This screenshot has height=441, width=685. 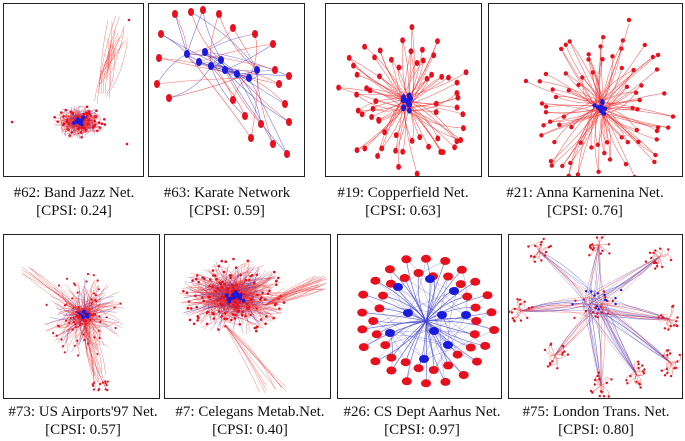 What do you see at coordinates (403, 211) in the screenshot?
I see `cpsi-score: [CPSI: 0.63]` at bounding box center [403, 211].